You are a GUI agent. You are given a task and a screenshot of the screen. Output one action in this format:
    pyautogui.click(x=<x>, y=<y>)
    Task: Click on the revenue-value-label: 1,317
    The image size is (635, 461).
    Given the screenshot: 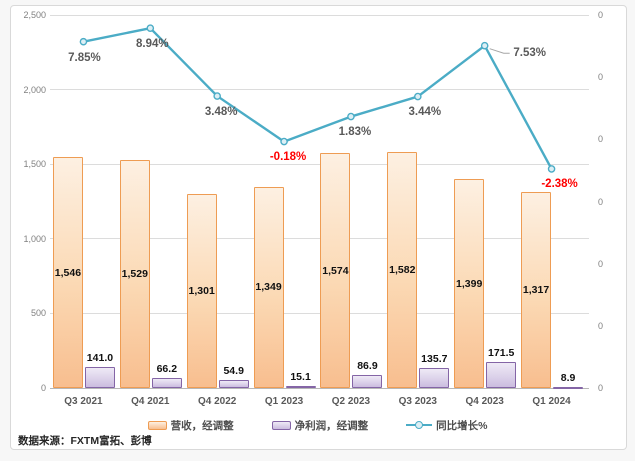 What is the action you would take?
    pyautogui.click(x=536, y=289)
    